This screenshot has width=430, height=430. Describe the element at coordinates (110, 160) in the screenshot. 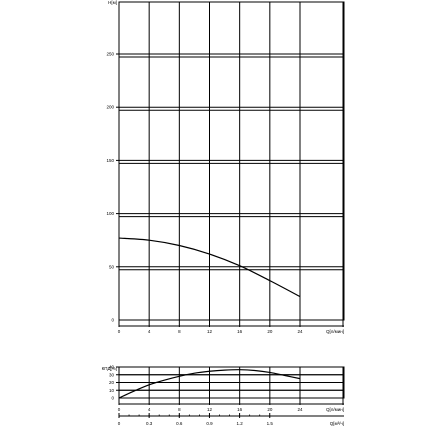

I see `y-tick-label: 150` at that location.